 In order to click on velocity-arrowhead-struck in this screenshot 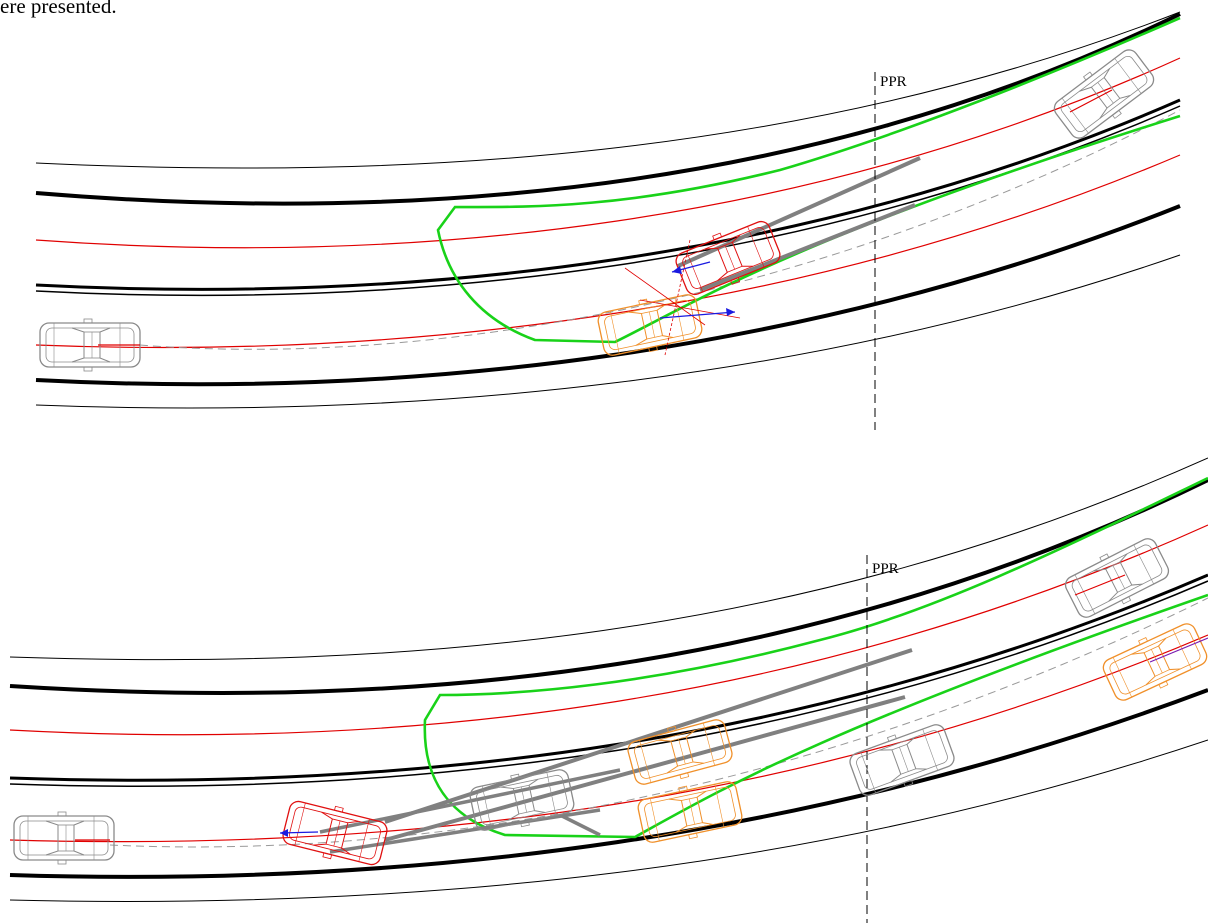, I will do `click(730, 312)`.